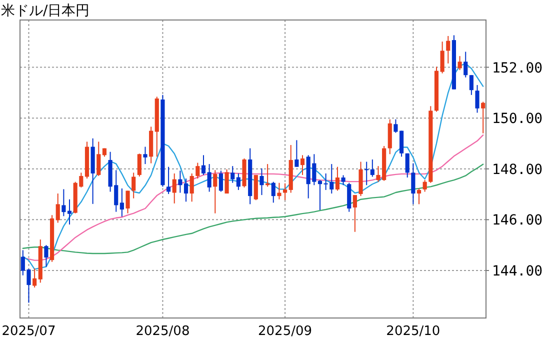 Image resolution: width=560 pixels, height=344 pixels. What do you see at coordinates (29, 331) in the screenshot?
I see `x-tick-label: 2025/07` at bounding box center [29, 331].